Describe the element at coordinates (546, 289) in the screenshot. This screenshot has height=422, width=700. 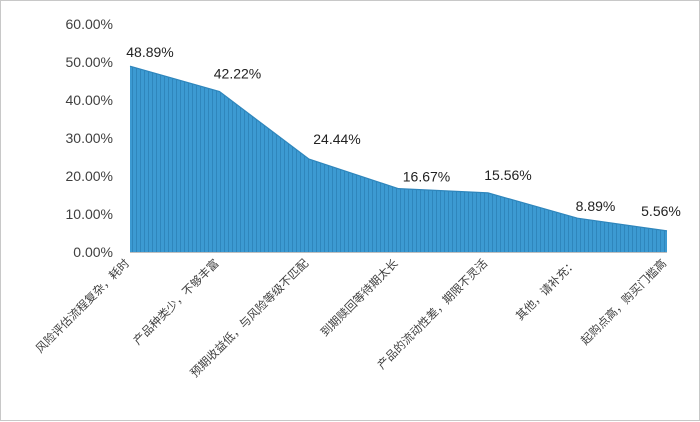
I see `x-category-label: 其他，请补充：` at that location.